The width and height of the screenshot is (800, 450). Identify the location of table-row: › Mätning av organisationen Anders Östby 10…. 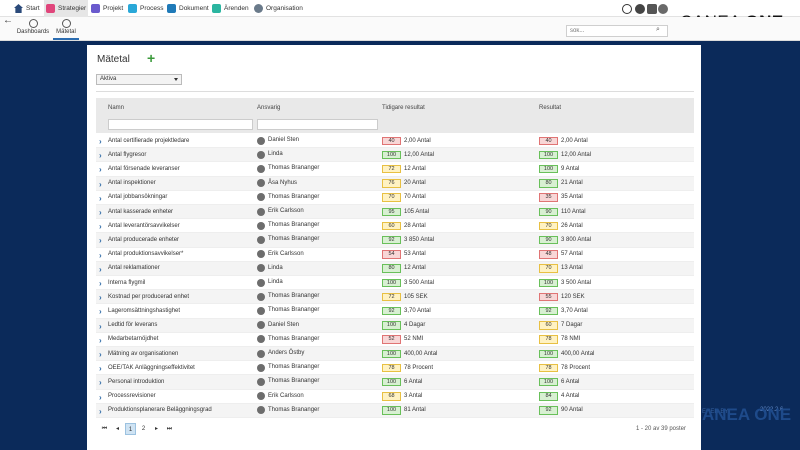
(395, 354).